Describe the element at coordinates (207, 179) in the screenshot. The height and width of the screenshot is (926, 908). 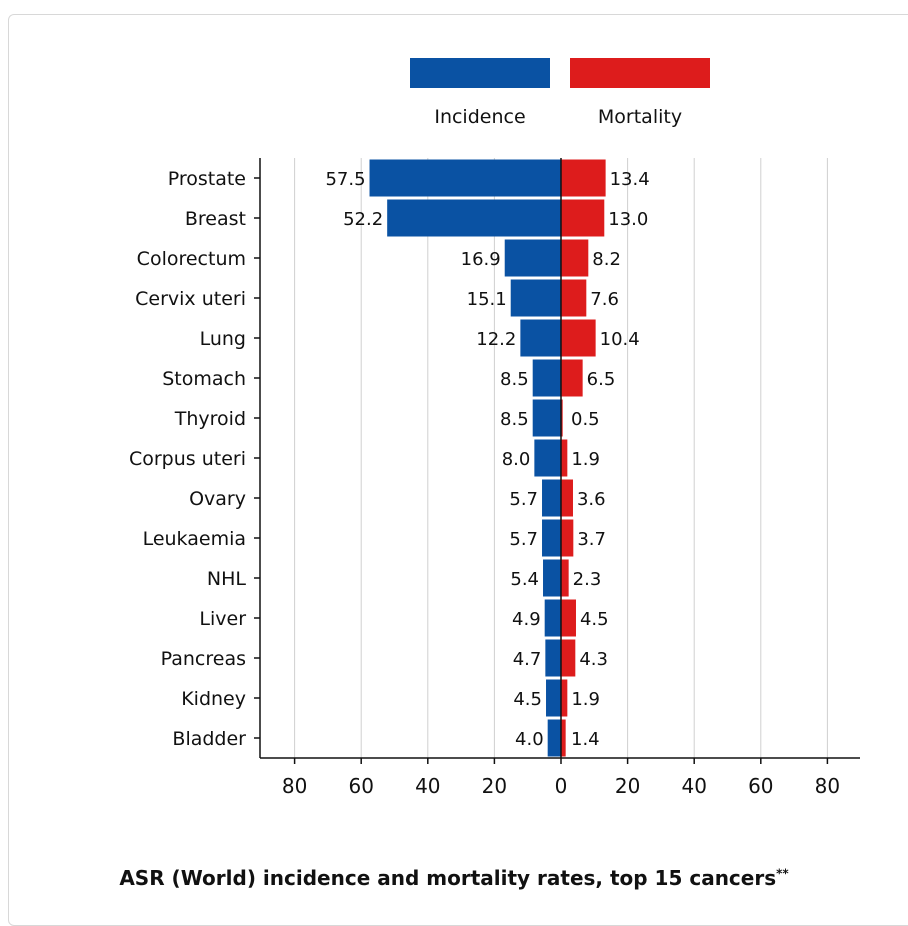
I see `category-label: Prostate` at that location.